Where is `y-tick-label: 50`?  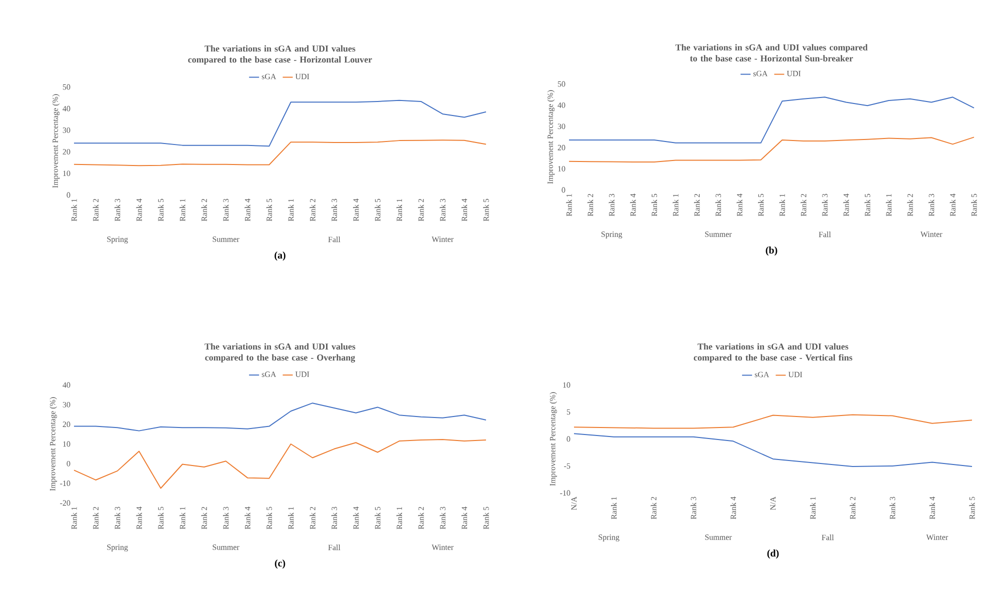 y-tick-label: 50 is located at coordinates (66, 87).